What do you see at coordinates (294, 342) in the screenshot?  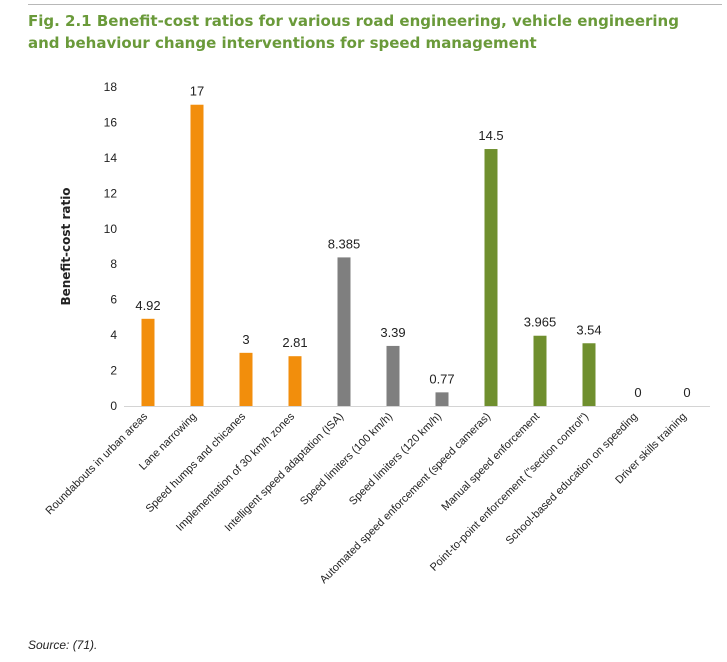 I see `value-label: 2.81` at bounding box center [294, 342].